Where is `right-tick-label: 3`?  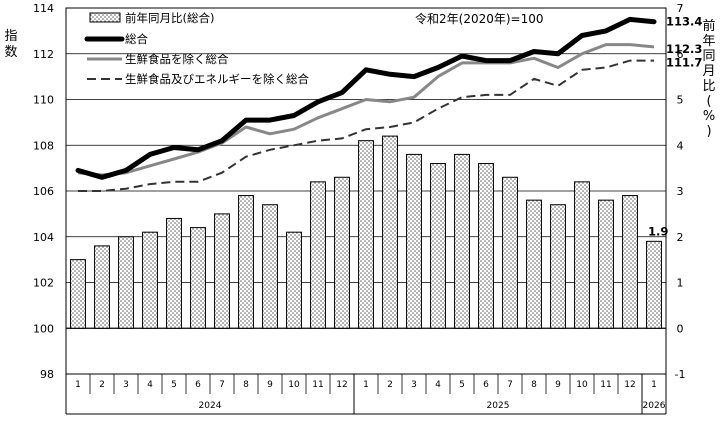 right-tick-label: 3 is located at coordinates (680, 191).